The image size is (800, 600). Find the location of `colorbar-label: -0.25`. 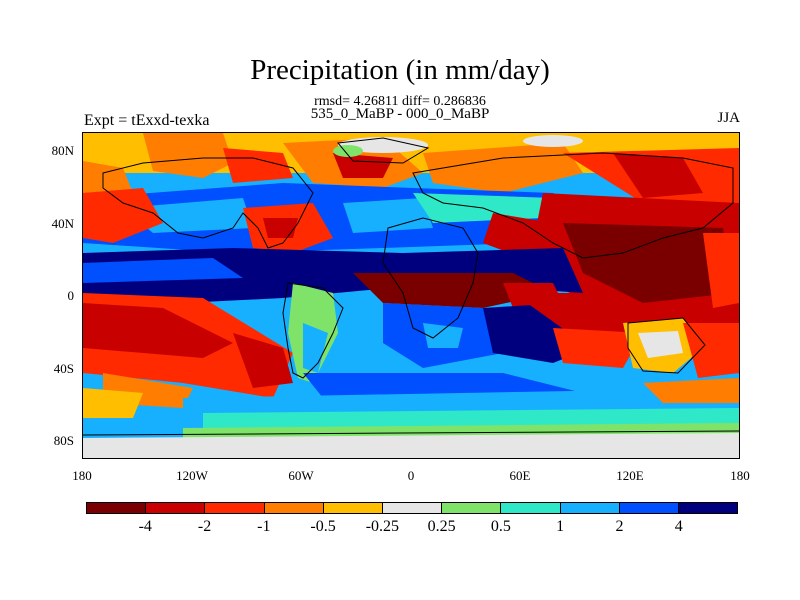

colorbar-label: -0.25 is located at coordinates (382, 526).